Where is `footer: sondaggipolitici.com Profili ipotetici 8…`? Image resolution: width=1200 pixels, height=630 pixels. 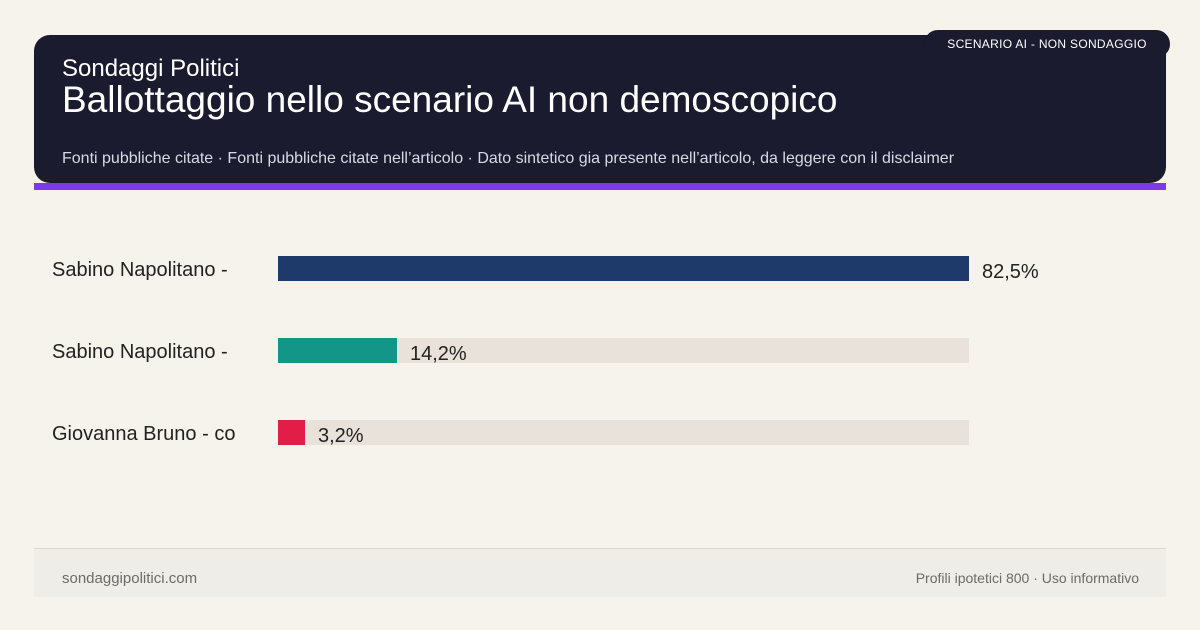 footer: sondaggipolitici.com Profili ipotetici 8… is located at coordinates (600, 572).